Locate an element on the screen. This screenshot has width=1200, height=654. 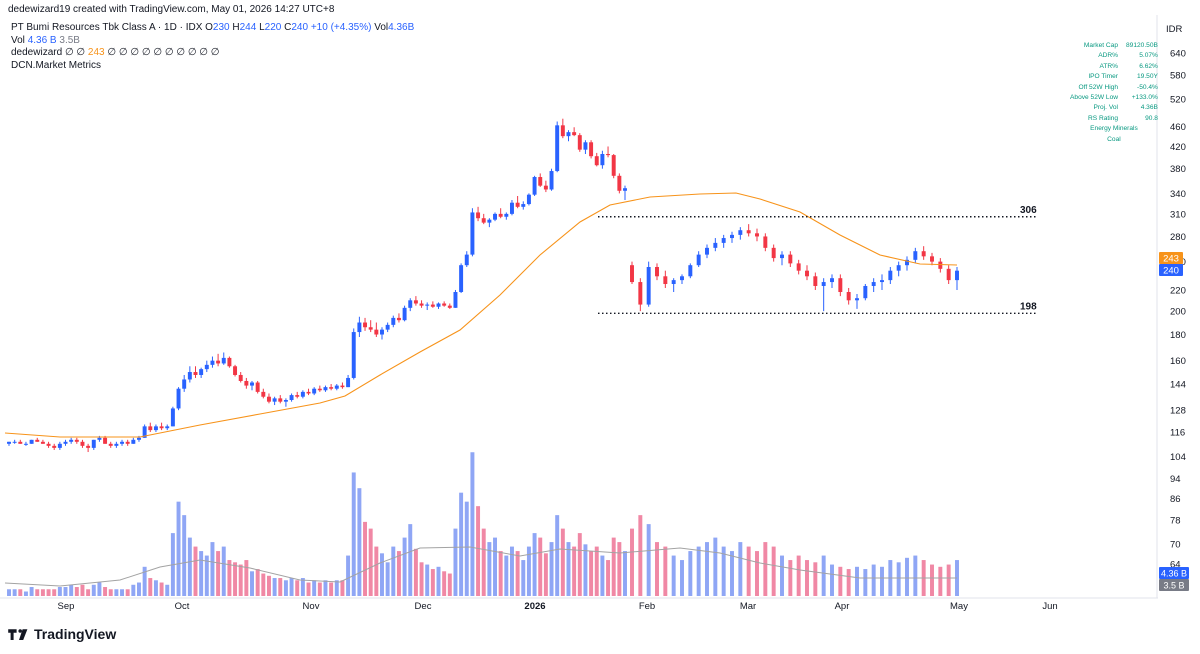
vol-ma-value: 3.5B is located at coordinates (69, 40).